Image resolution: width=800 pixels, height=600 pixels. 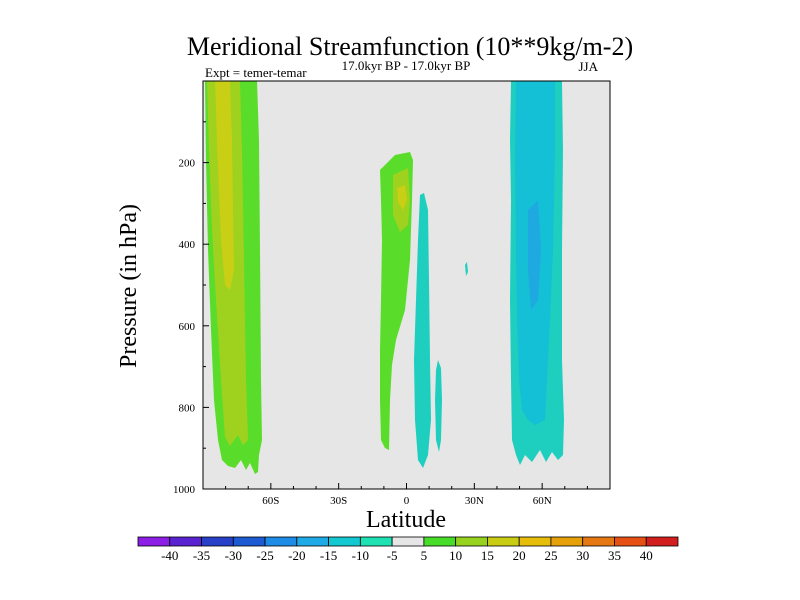 What do you see at coordinates (338, 501) in the screenshot?
I see `x-tick-label: 30S` at bounding box center [338, 501].